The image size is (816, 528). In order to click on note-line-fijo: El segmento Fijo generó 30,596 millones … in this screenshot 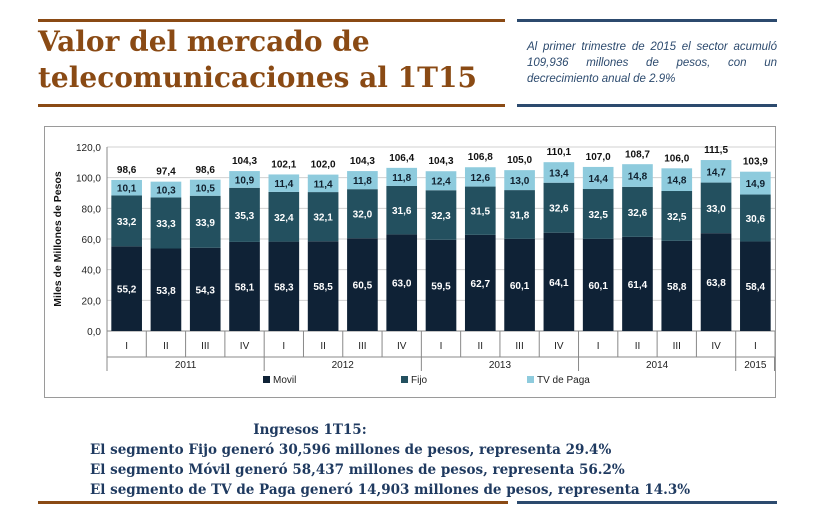, I will do `click(351, 450)`.